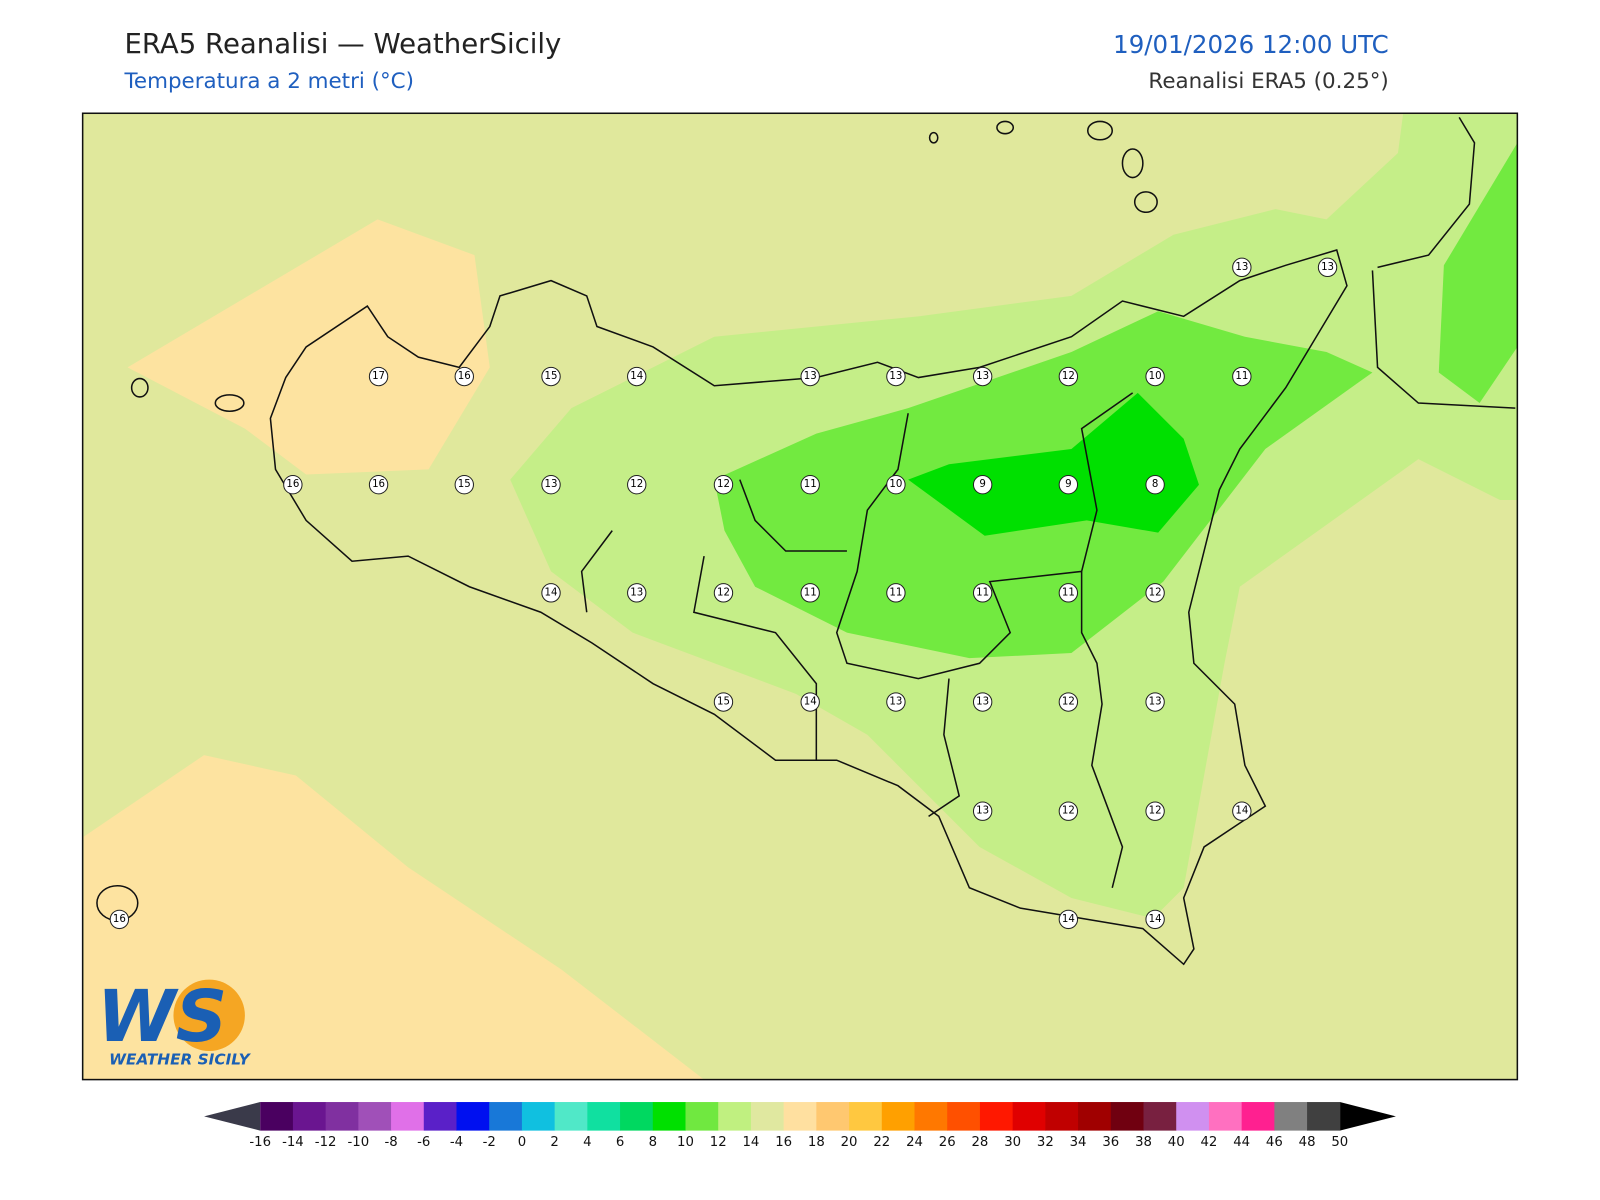 Image resolution: width=1600 pixels, height=1200 pixels. I want to click on colorbar-label: 50, so click(1339, 1142).